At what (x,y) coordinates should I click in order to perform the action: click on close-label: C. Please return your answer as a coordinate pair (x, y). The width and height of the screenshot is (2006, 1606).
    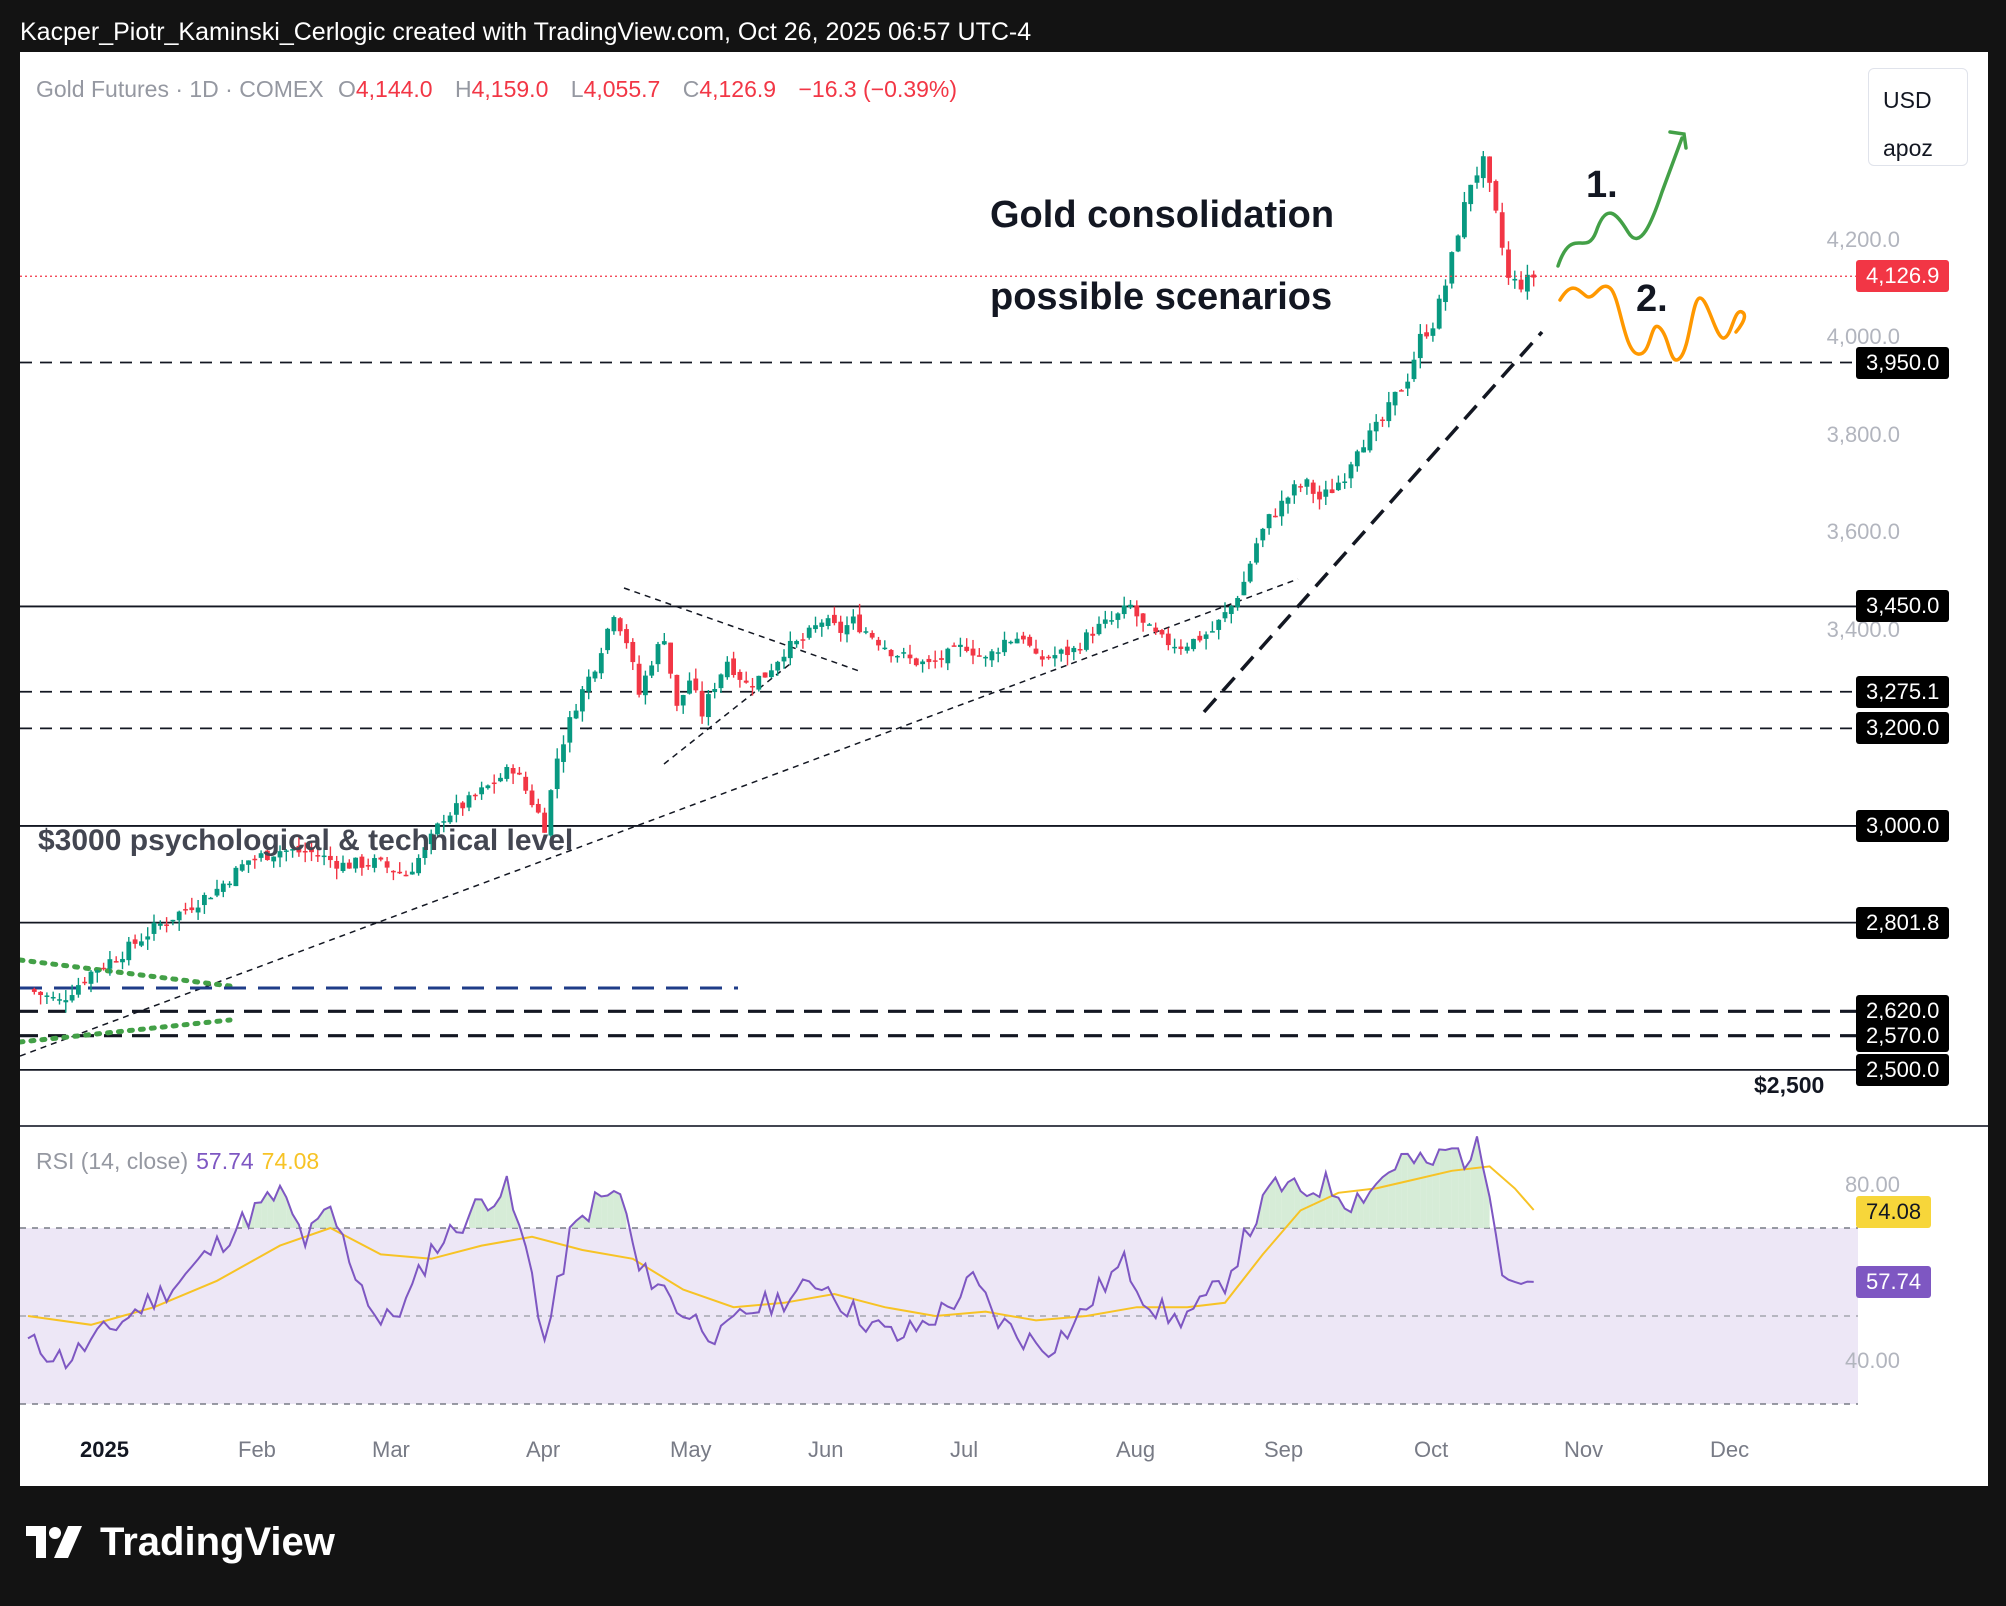
    Looking at the image, I should click on (691, 89).